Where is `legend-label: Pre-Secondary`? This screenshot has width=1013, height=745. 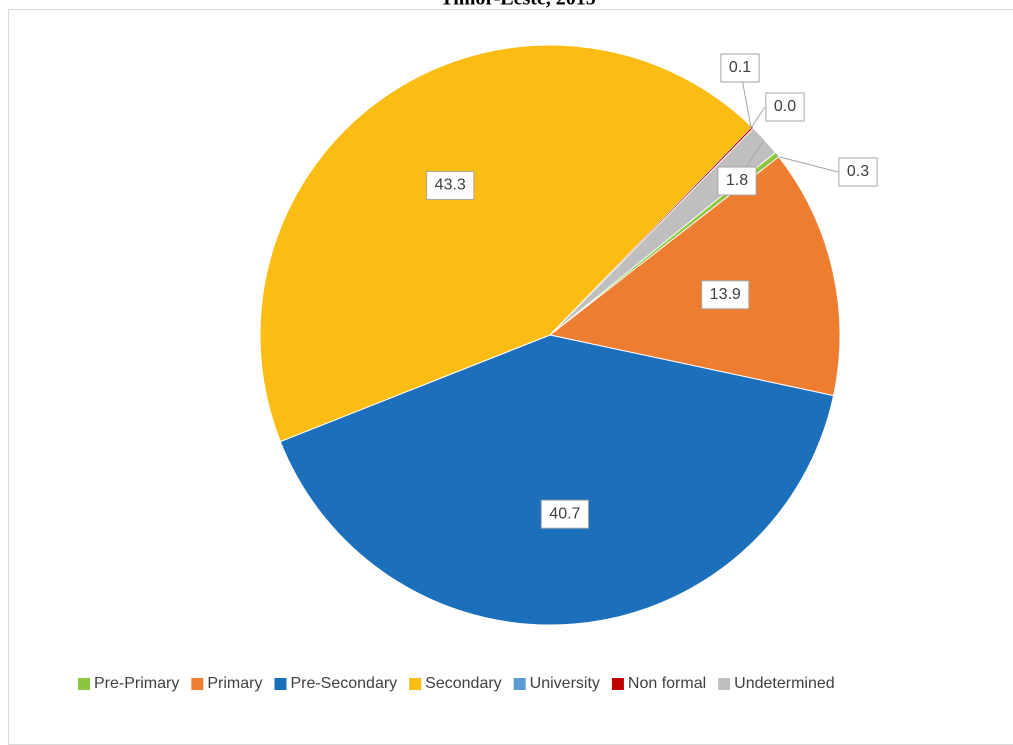 legend-label: Pre-Secondary is located at coordinates (343, 683).